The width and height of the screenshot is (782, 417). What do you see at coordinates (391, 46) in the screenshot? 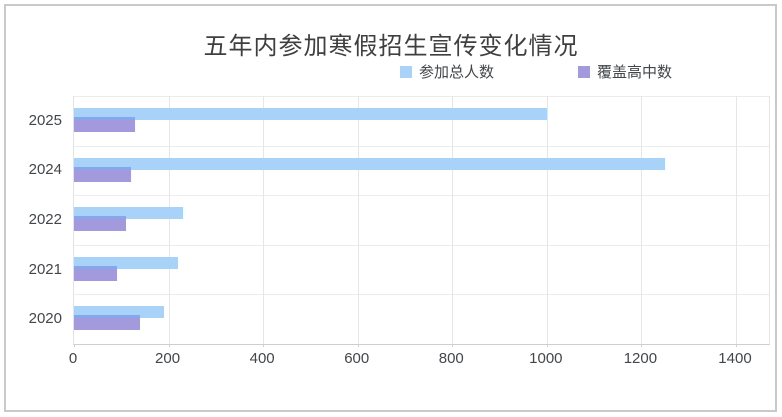
I see `chart-title: 五年内参加寒假招生宣传变化情况` at bounding box center [391, 46].